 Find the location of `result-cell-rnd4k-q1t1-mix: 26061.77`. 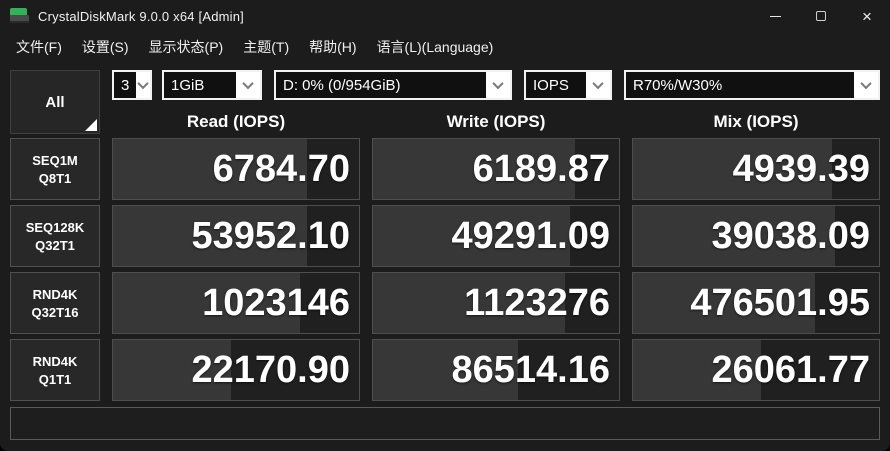

result-cell-rnd4k-q1t1-mix: 26061.77 is located at coordinates (756, 370).